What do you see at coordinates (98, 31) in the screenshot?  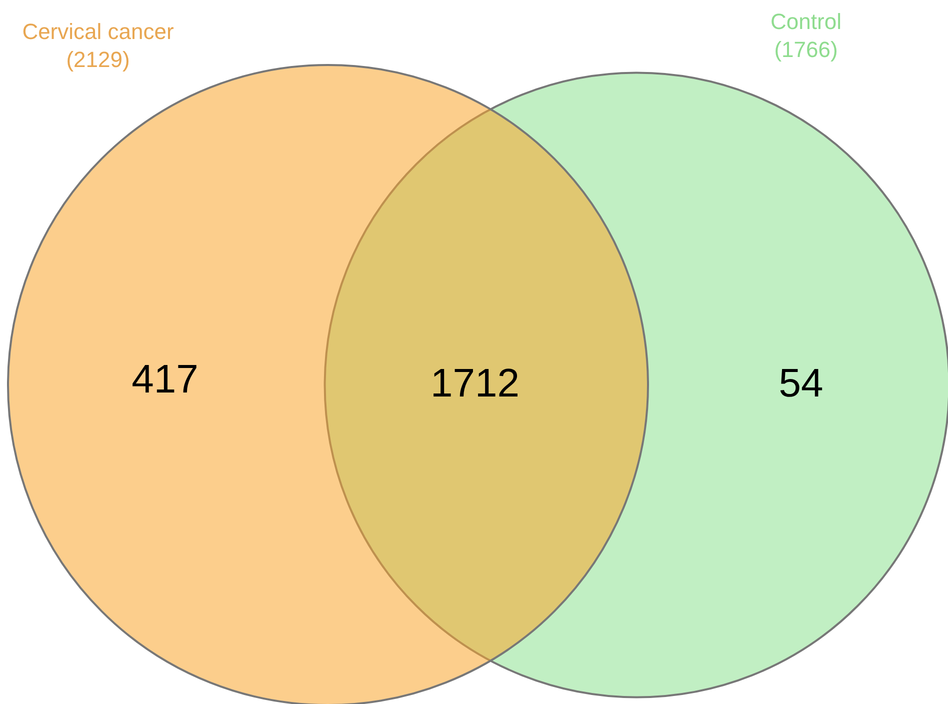 I see `category-label: Cervical cancer` at bounding box center [98, 31].